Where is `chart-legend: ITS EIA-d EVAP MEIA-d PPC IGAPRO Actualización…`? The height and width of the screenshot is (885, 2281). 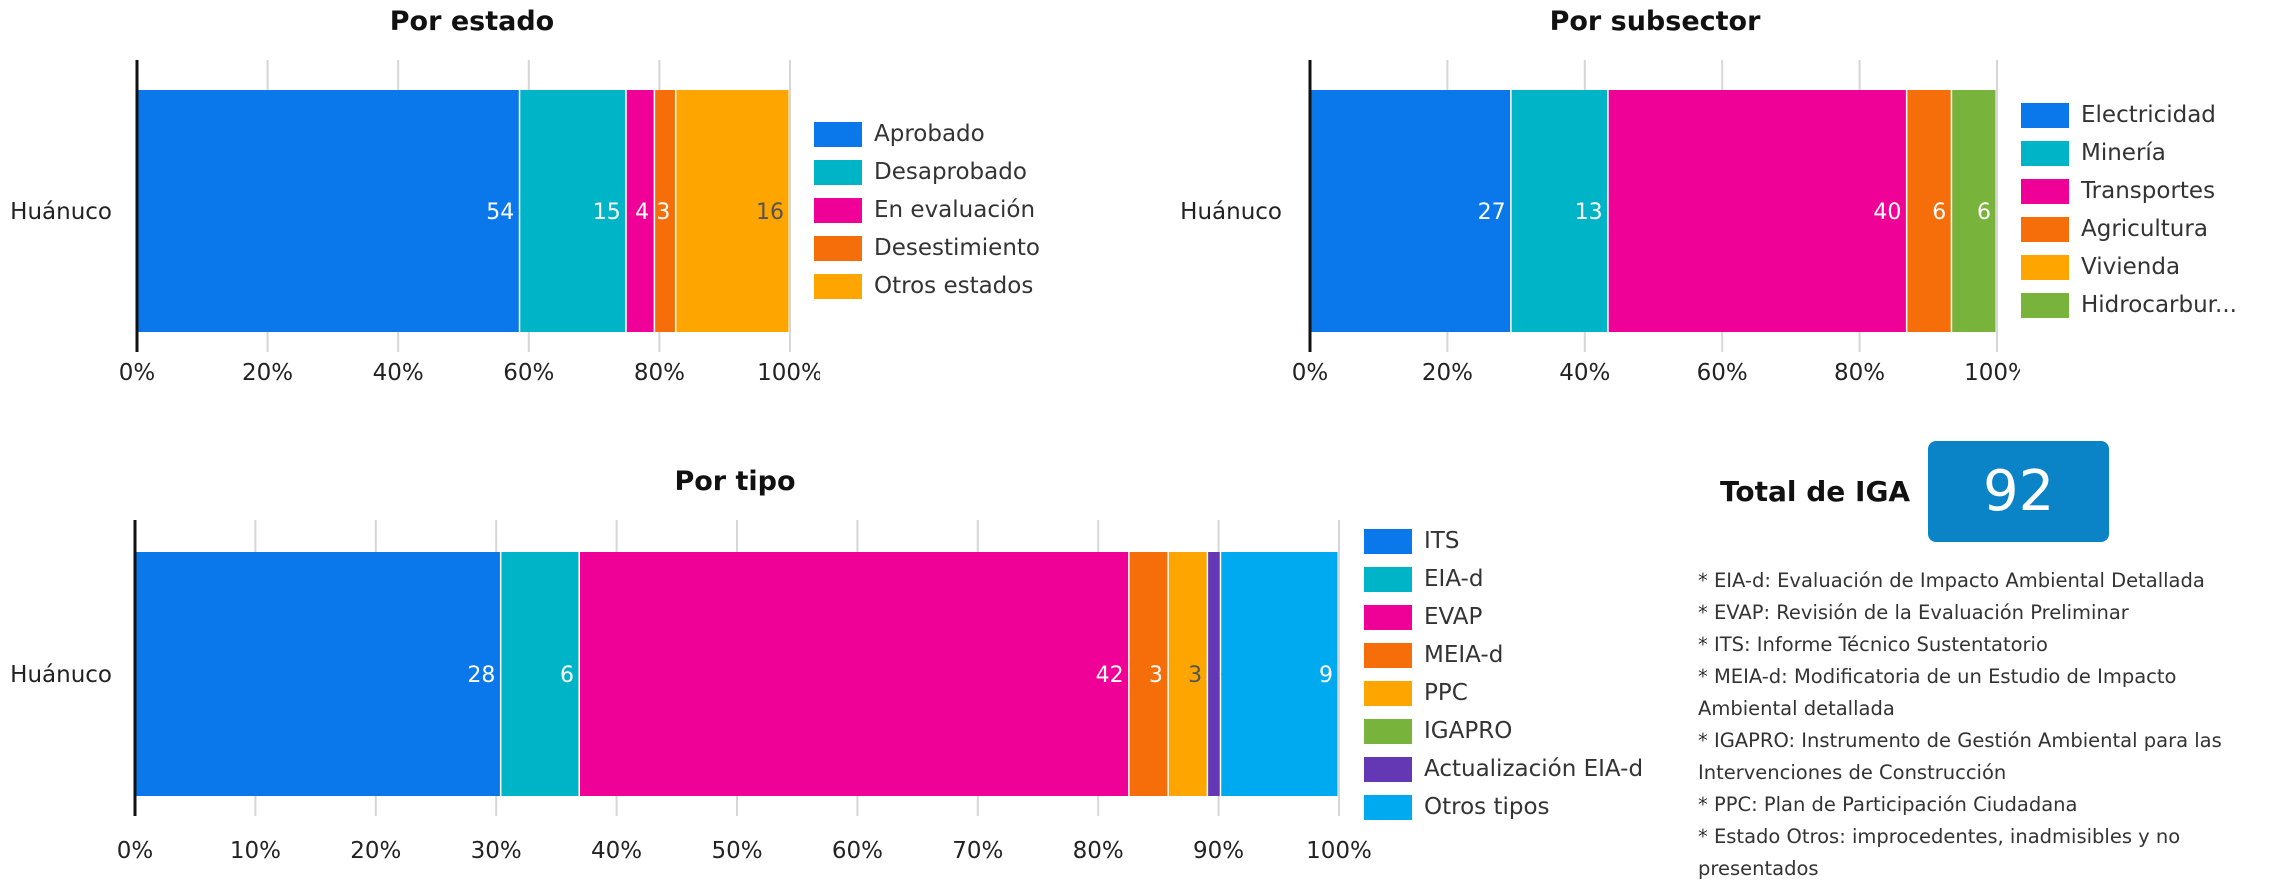 chart-legend: ITS EIA-d EVAP MEIA-d PPC IGAPRO Actualización… is located at coordinates (1503, 674).